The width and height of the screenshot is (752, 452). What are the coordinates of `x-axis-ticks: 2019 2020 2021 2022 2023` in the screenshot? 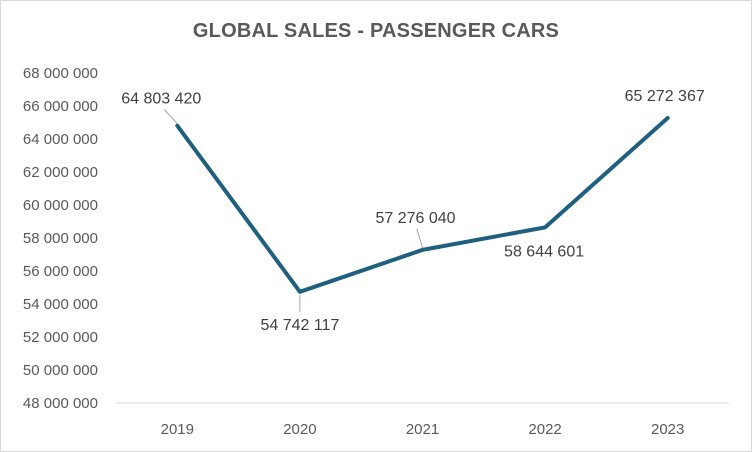 It's located at (423, 429).